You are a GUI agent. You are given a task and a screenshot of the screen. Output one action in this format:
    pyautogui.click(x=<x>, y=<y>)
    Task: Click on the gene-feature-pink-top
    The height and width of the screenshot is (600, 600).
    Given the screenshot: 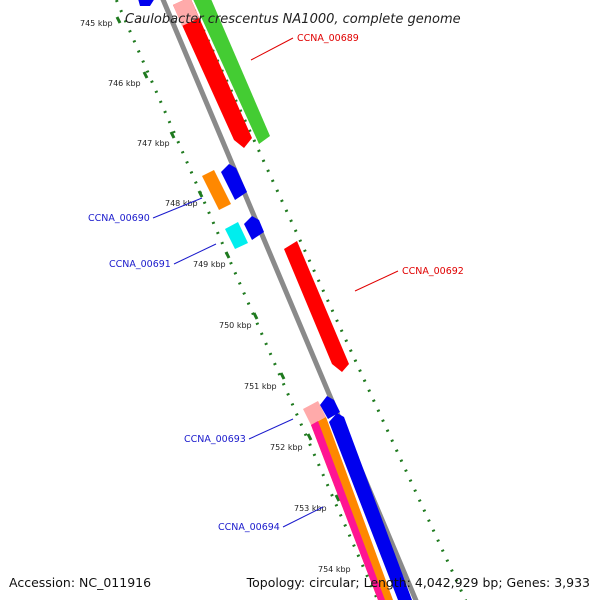 What is the action you would take?
    pyautogui.click(x=186, y=13)
    